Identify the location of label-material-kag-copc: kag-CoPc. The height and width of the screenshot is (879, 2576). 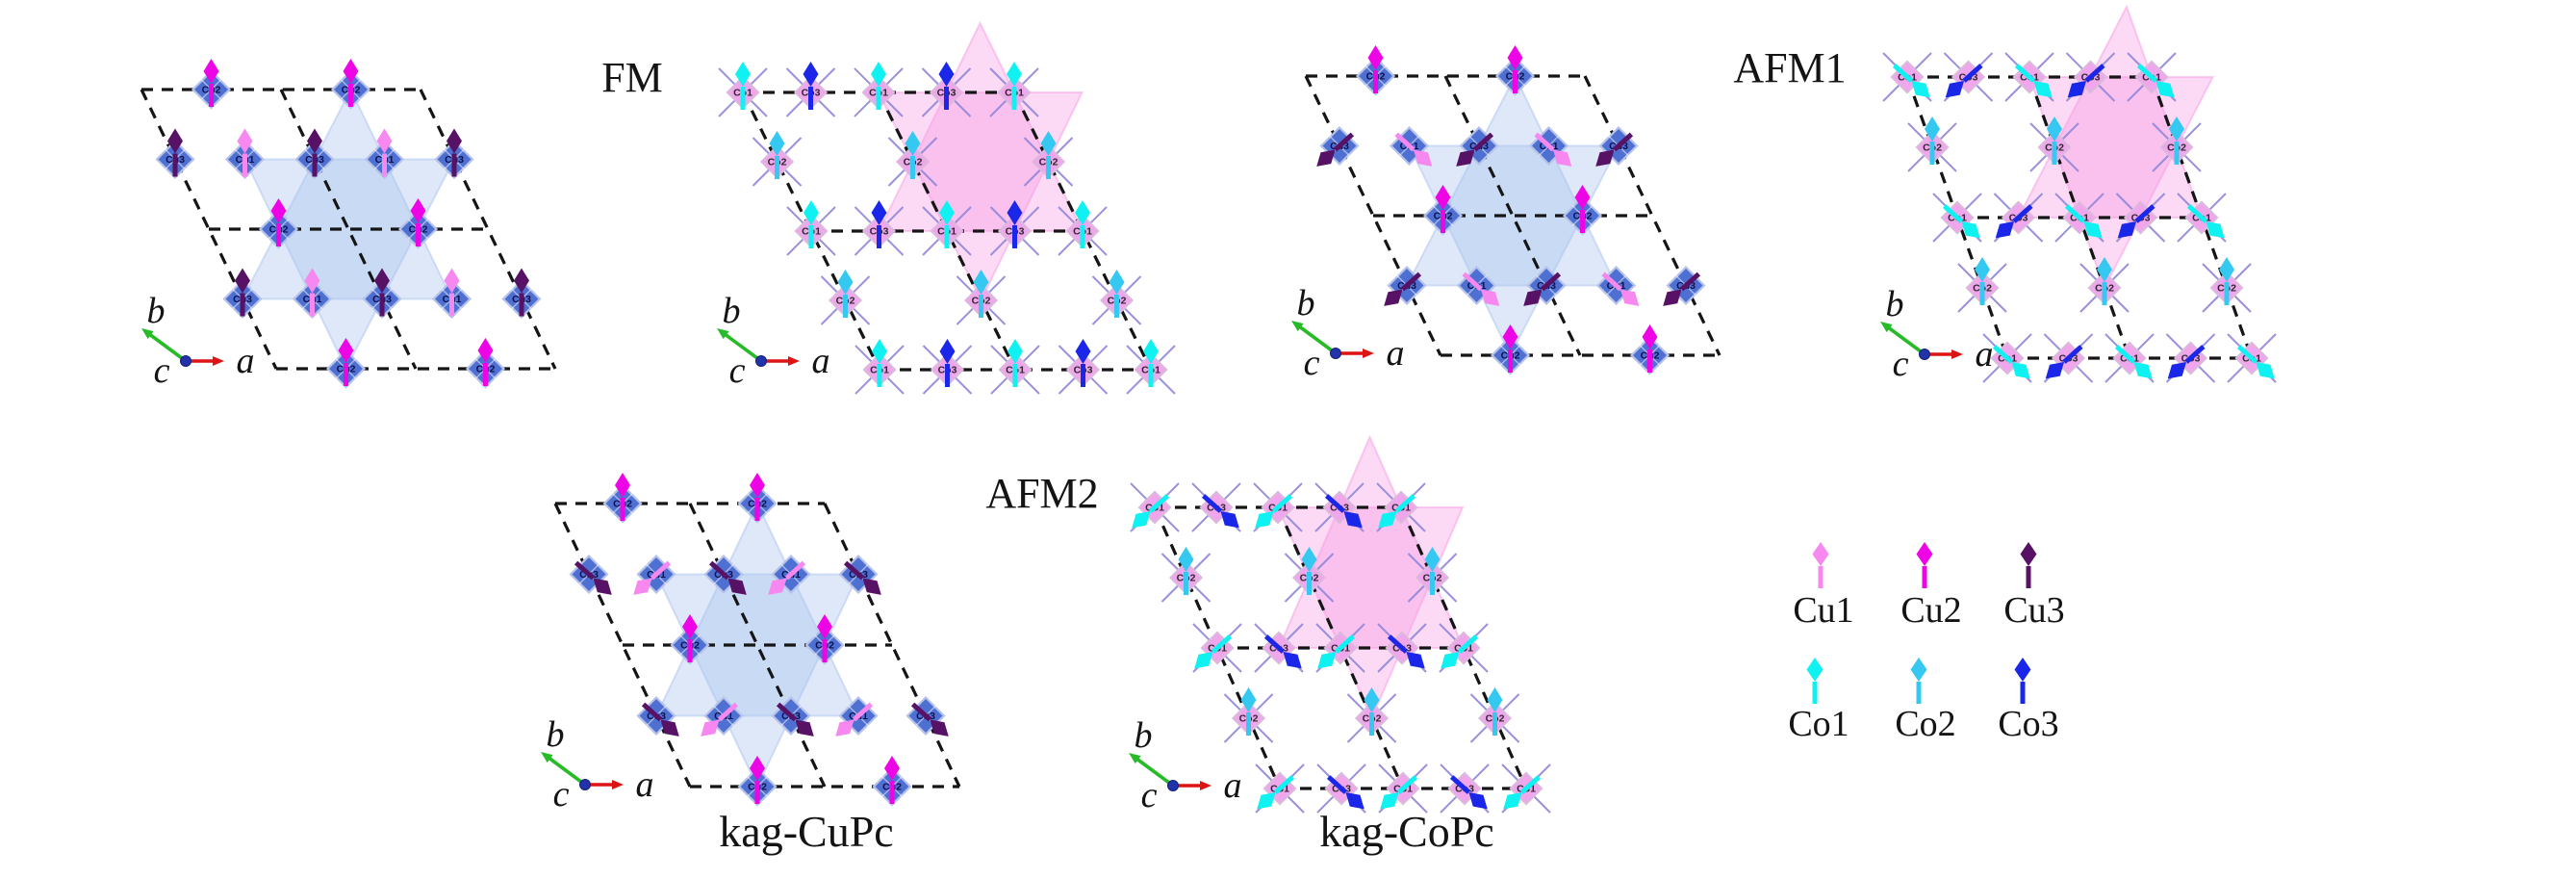
(1406, 831).